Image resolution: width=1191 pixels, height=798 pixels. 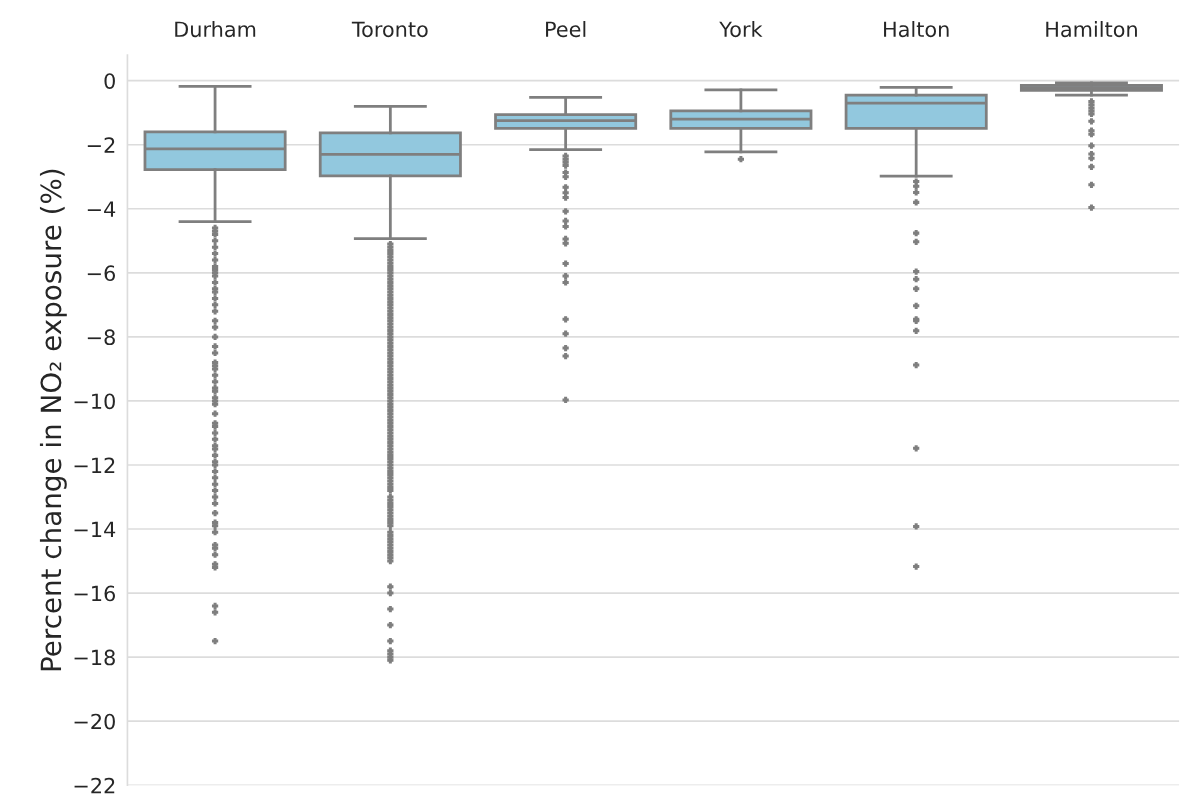 I want to click on y-tick-label: −4, so click(x=101, y=209).